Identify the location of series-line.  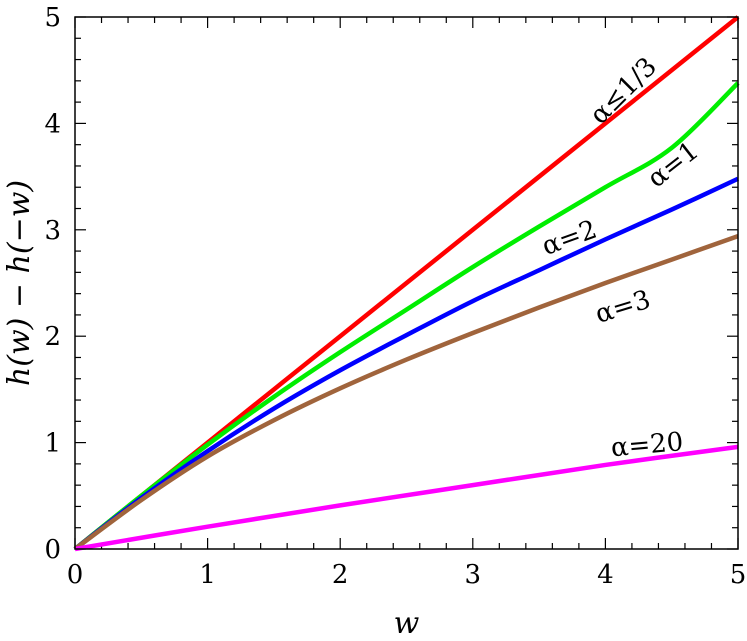
(406, 498).